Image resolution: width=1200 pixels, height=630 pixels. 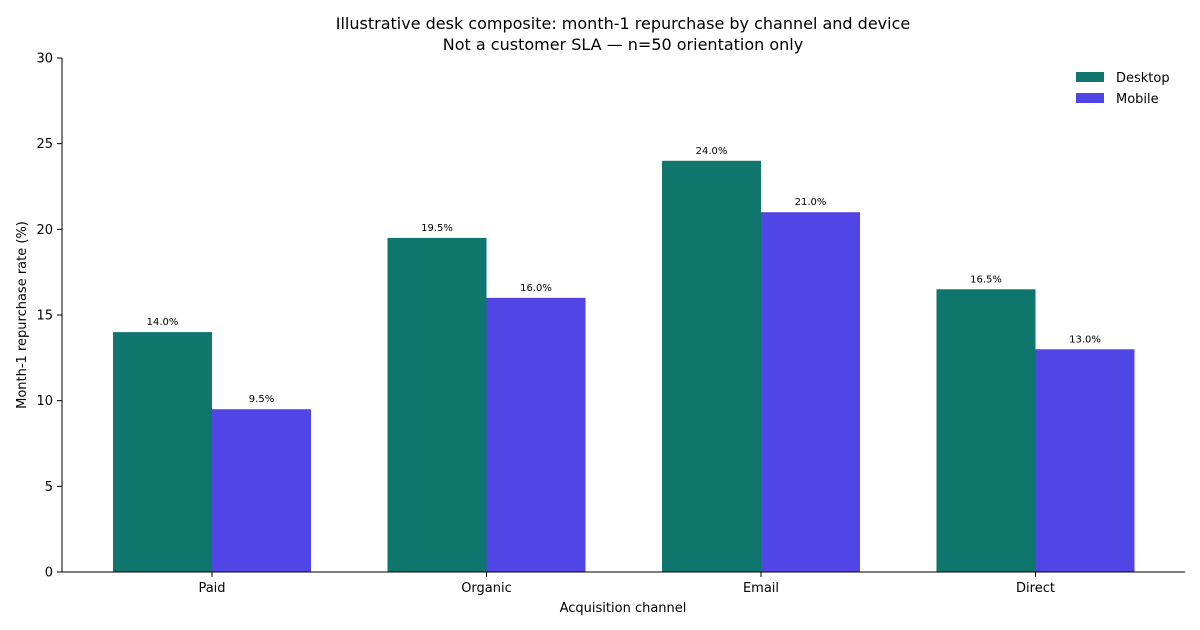 I want to click on data-label-mobile-email: 21.0%, so click(x=811, y=202).